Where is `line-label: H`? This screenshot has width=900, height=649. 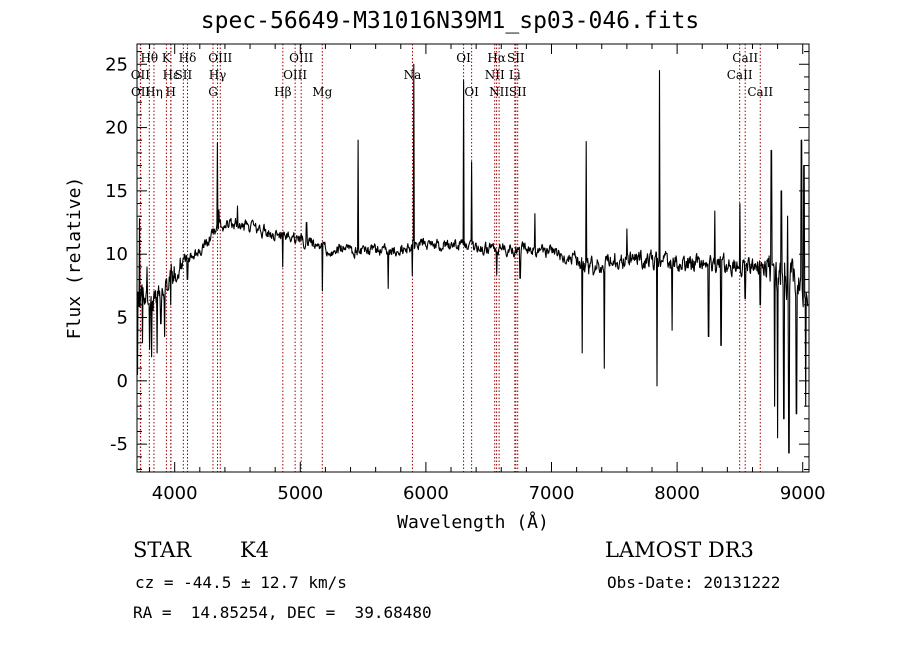 line-label: H is located at coordinates (171, 92).